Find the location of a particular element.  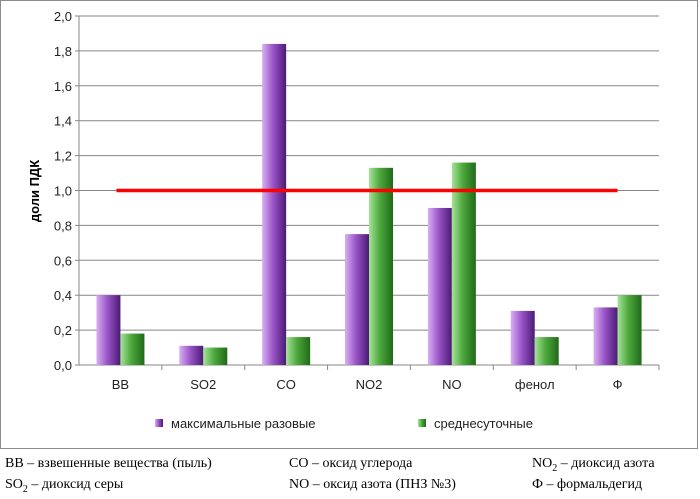

footnote-no2: NO2 – диоксид азота is located at coordinates (593, 465).